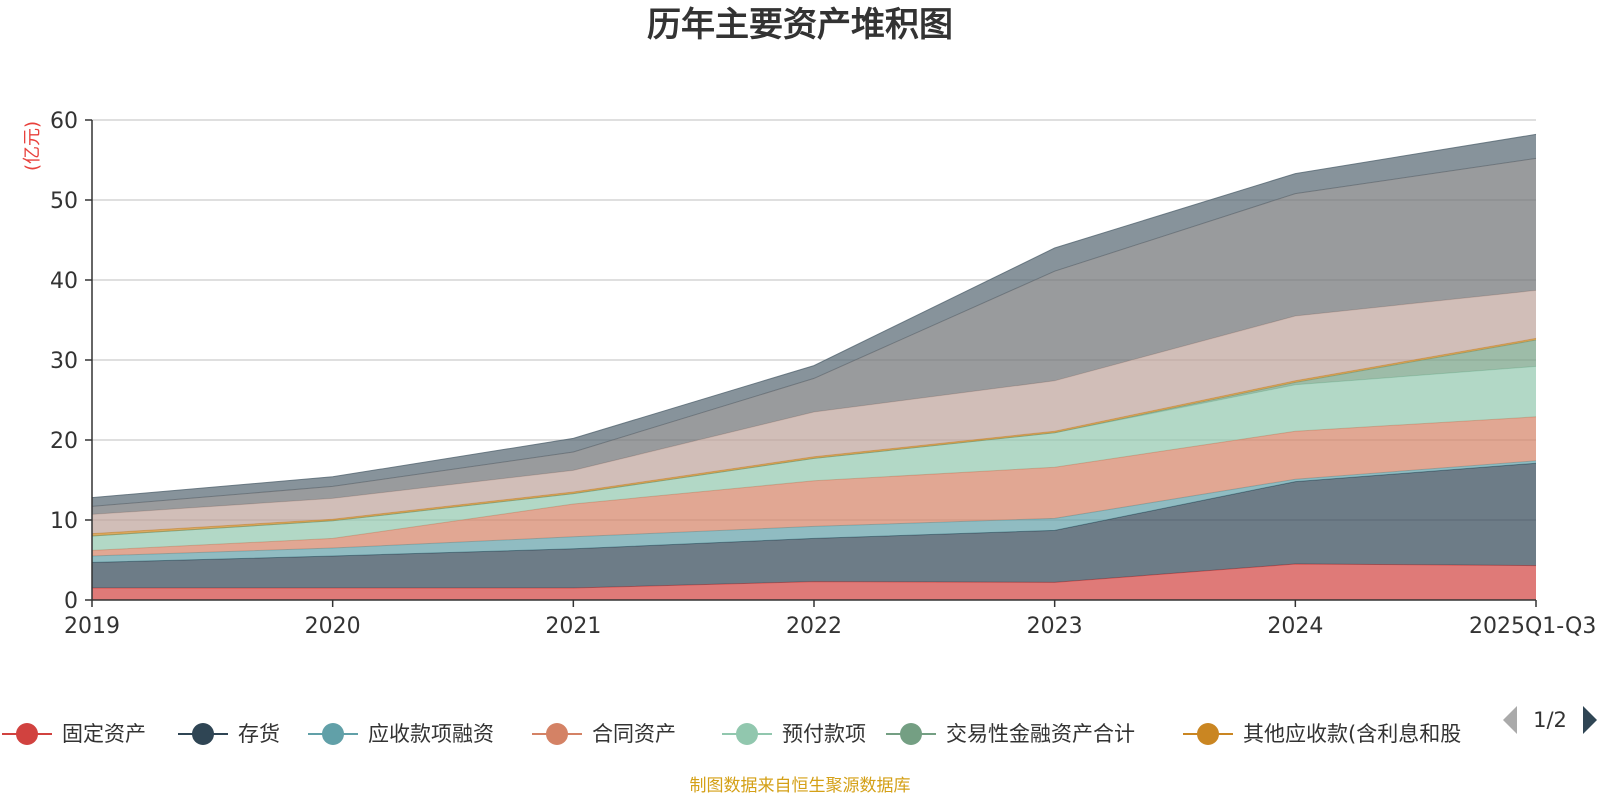 This screenshot has height=800, width=1600. What do you see at coordinates (64, 201) in the screenshot?
I see `y-tick-label: 50` at bounding box center [64, 201].